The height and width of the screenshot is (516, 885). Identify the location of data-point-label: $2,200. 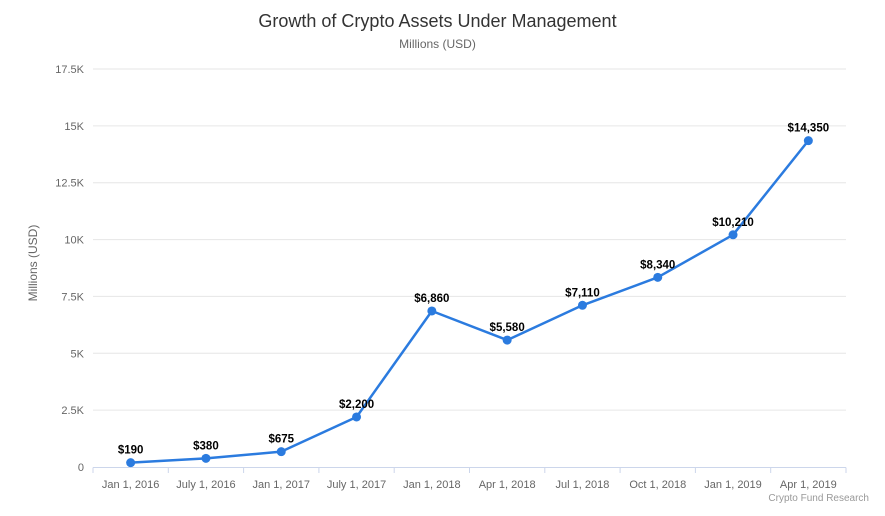
(356, 405).